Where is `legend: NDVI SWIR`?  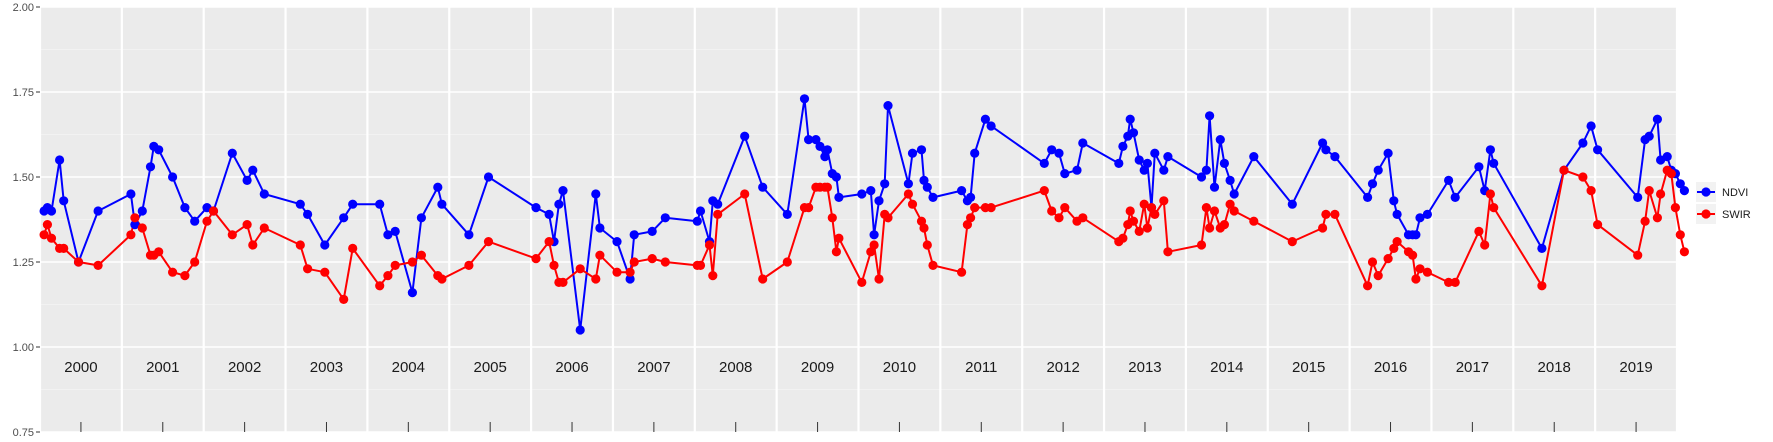 legend: NDVI SWIR is located at coordinates (1723, 203).